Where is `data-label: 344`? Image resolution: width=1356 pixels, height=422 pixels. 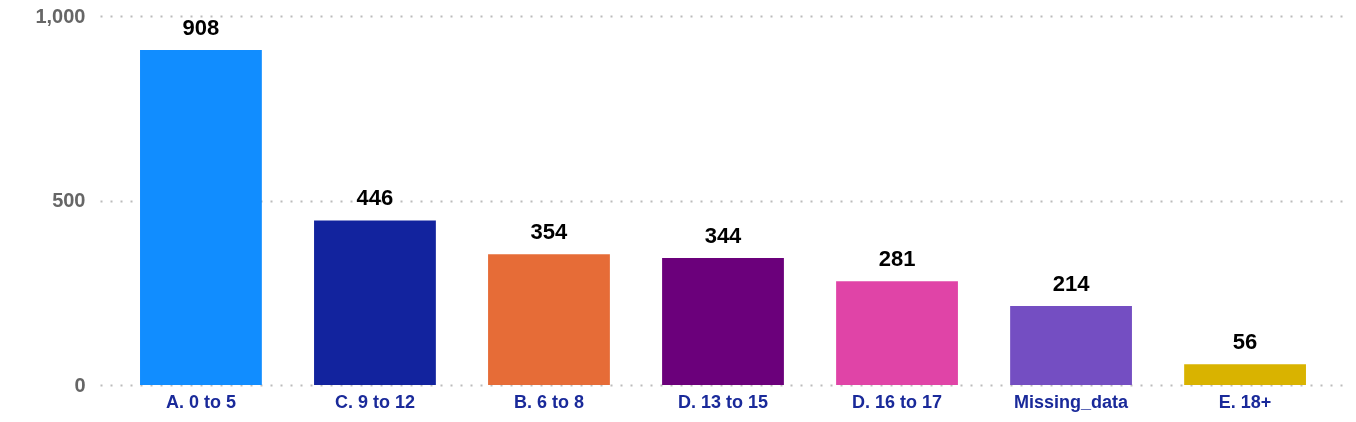
data-label: 344 is located at coordinates (723, 236).